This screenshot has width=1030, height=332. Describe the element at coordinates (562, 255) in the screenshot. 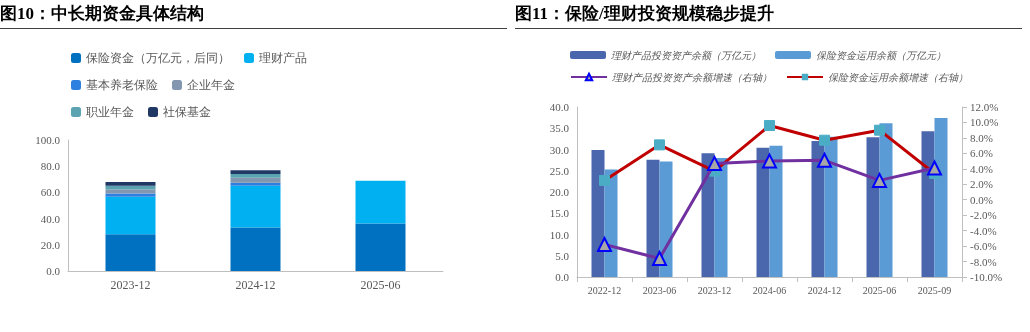

I see `y-tick-label: 5.0` at that location.